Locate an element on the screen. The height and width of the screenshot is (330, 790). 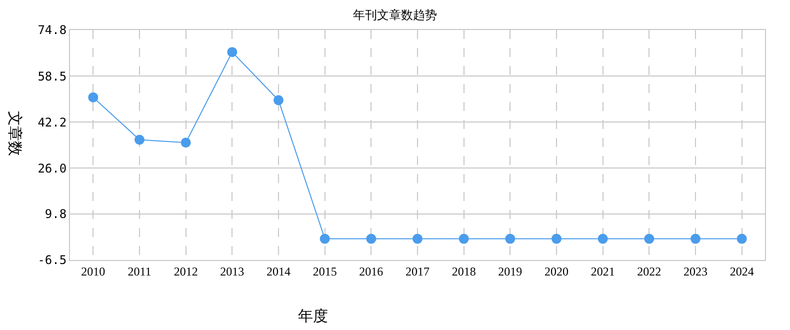
x-tick-label: 2015 is located at coordinates (324, 271).